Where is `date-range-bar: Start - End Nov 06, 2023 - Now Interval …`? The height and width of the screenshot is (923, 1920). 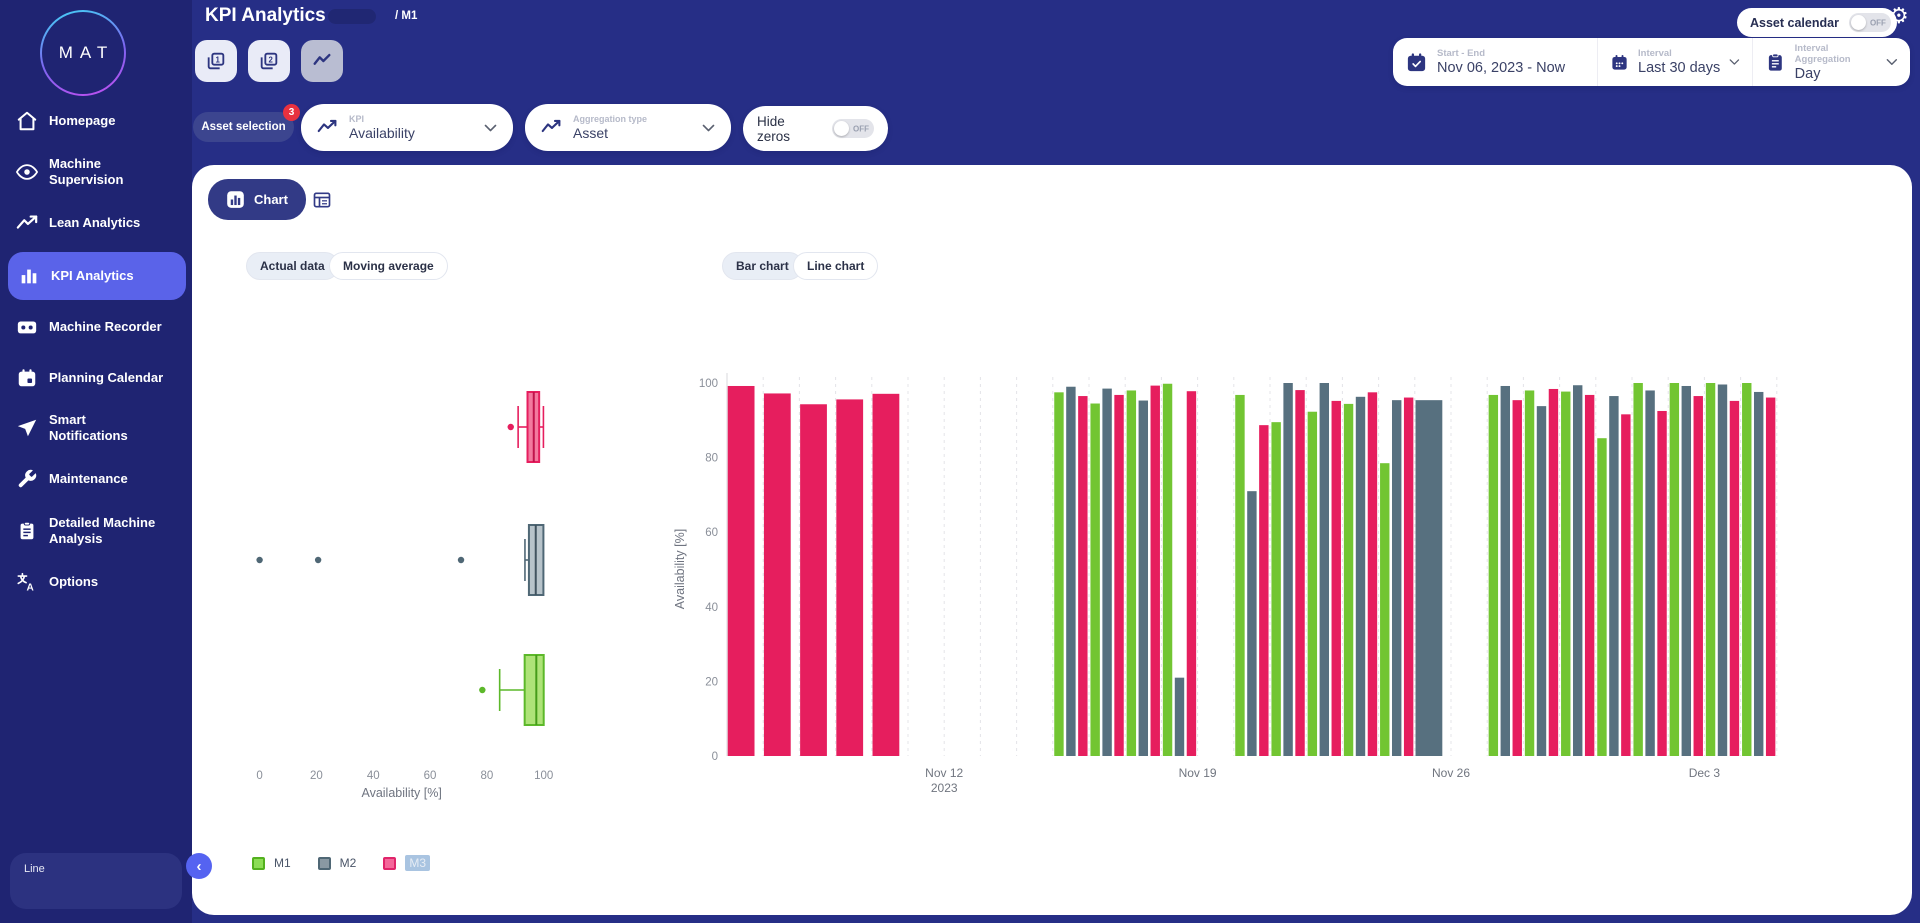 date-range-bar: Start - End Nov 06, 2023 - Now Interval … is located at coordinates (1651, 62).